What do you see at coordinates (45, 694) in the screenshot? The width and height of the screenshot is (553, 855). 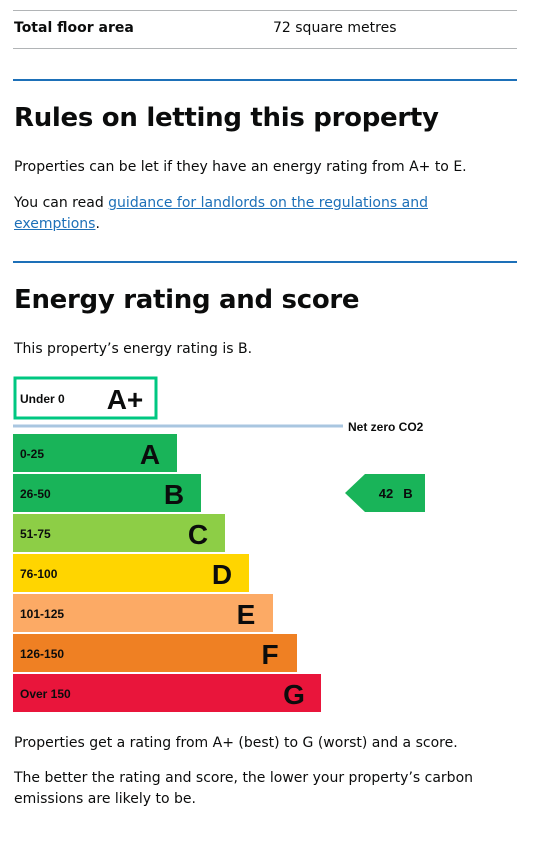 I see `band-g-range: Over 150` at bounding box center [45, 694].